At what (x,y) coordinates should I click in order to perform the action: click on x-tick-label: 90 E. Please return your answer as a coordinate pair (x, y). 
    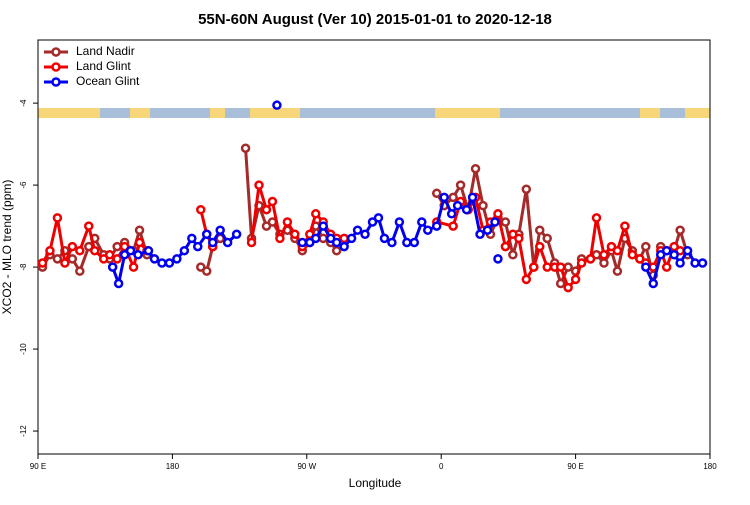
    Looking at the image, I should click on (38, 466).